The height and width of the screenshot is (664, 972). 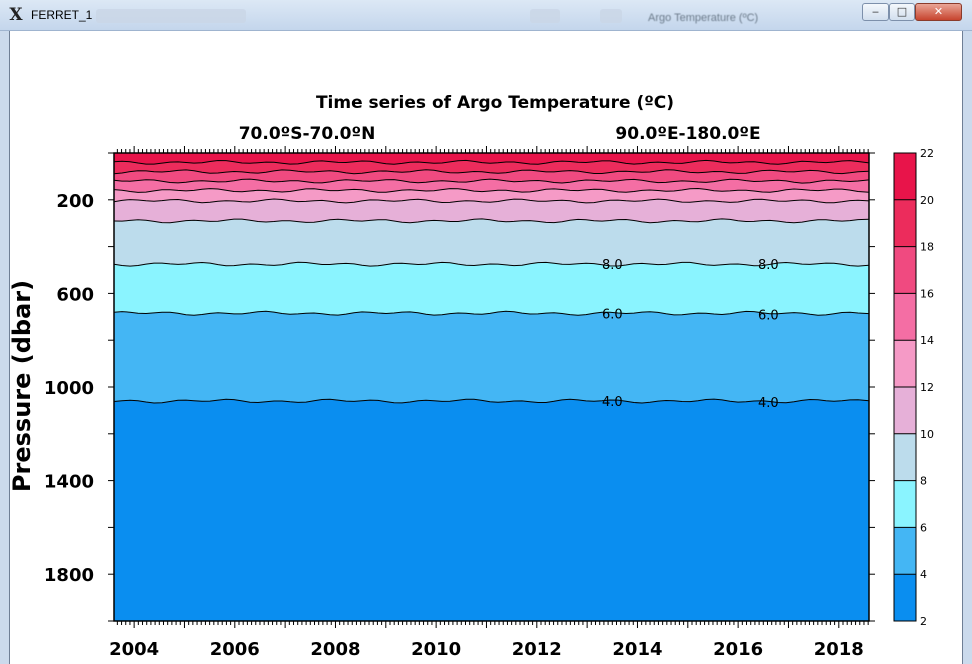 What do you see at coordinates (62, 15) in the screenshot?
I see `window-title: FERRET_1` at bounding box center [62, 15].